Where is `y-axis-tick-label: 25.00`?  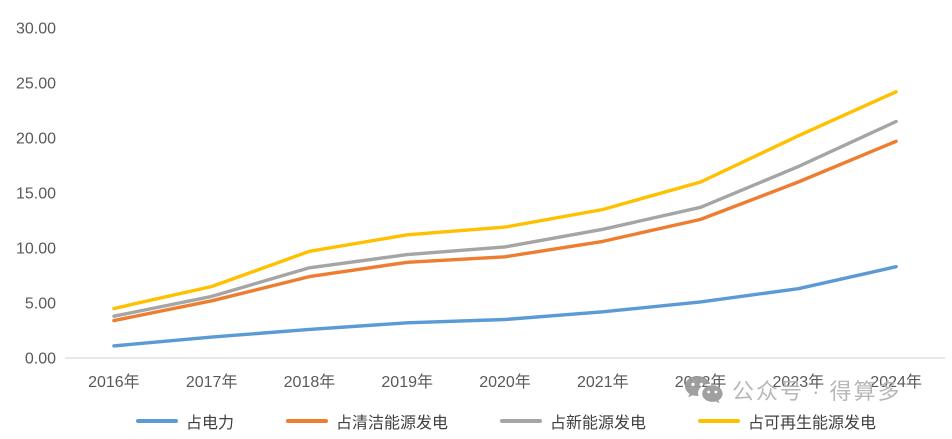
y-axis-tick-label: 25.00 is located at coordinates (36, 84).